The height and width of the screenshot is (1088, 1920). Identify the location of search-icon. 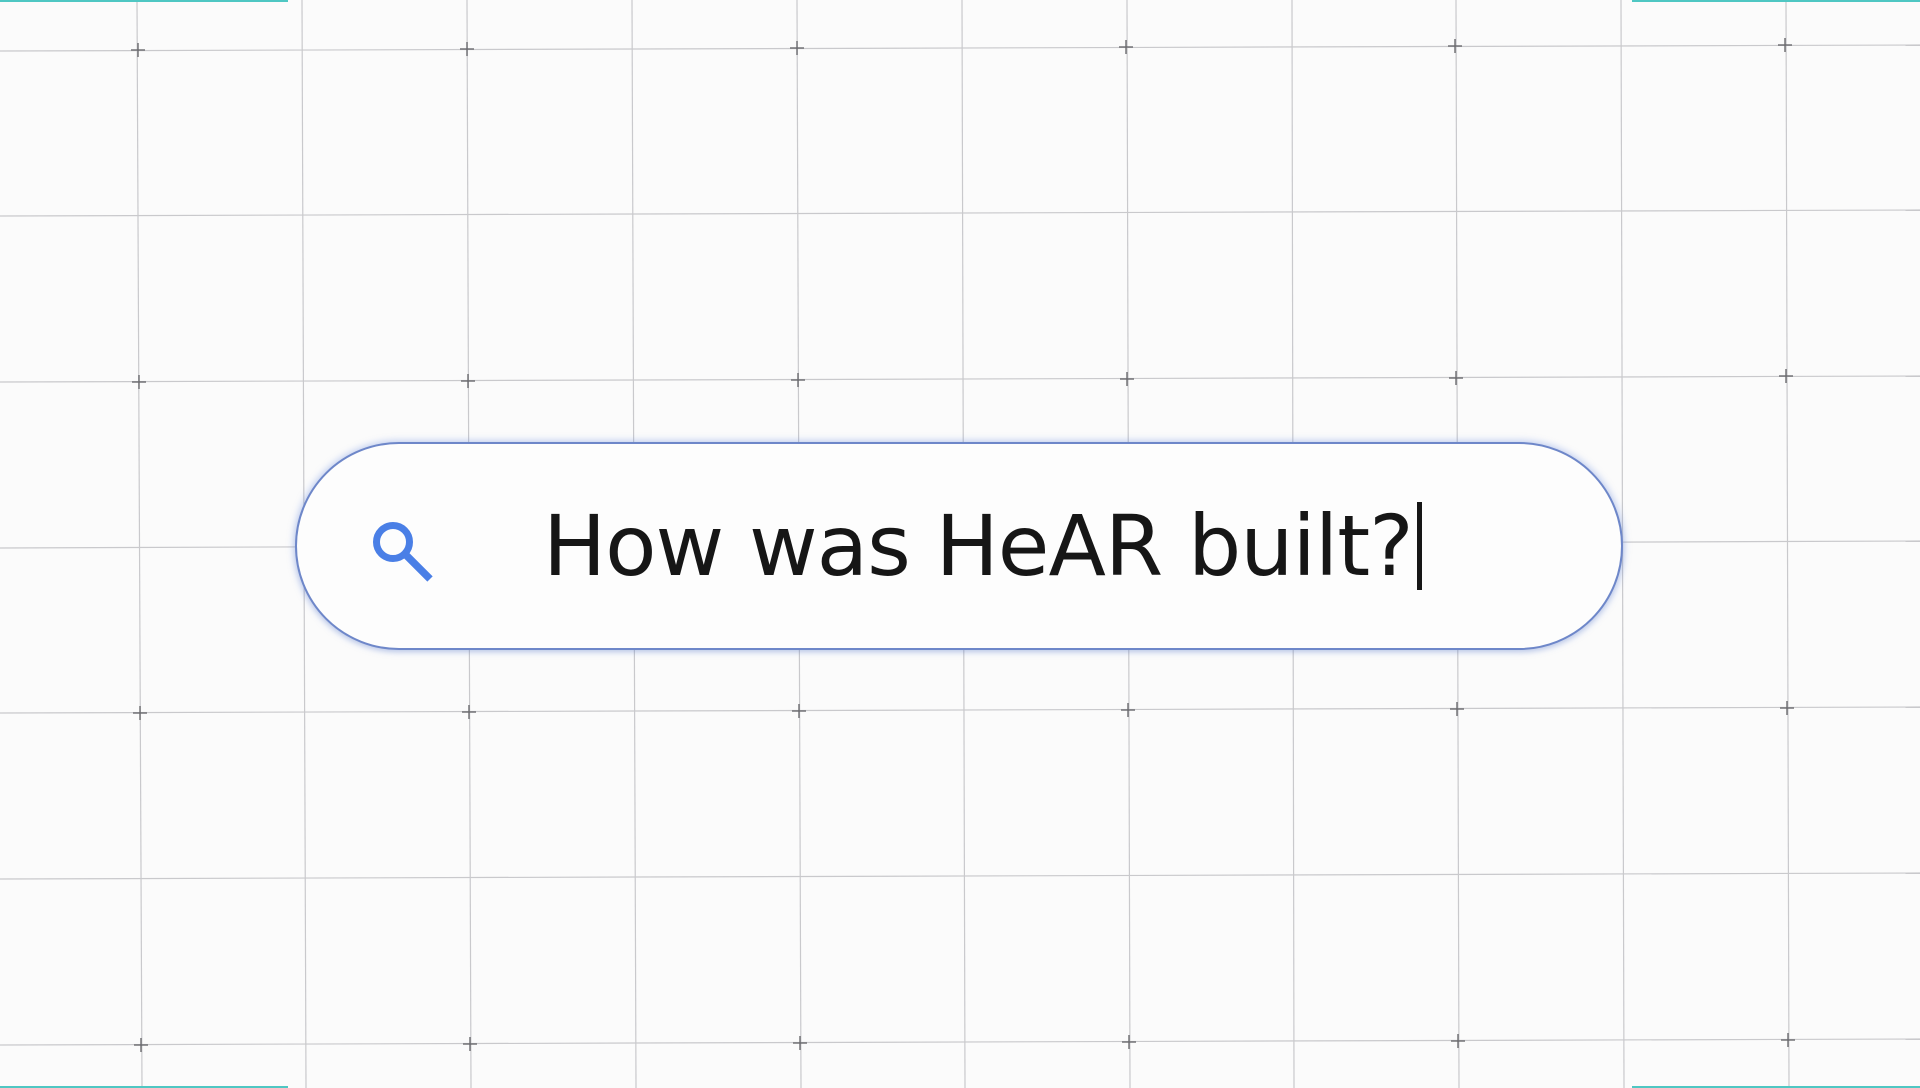
(401, 550).